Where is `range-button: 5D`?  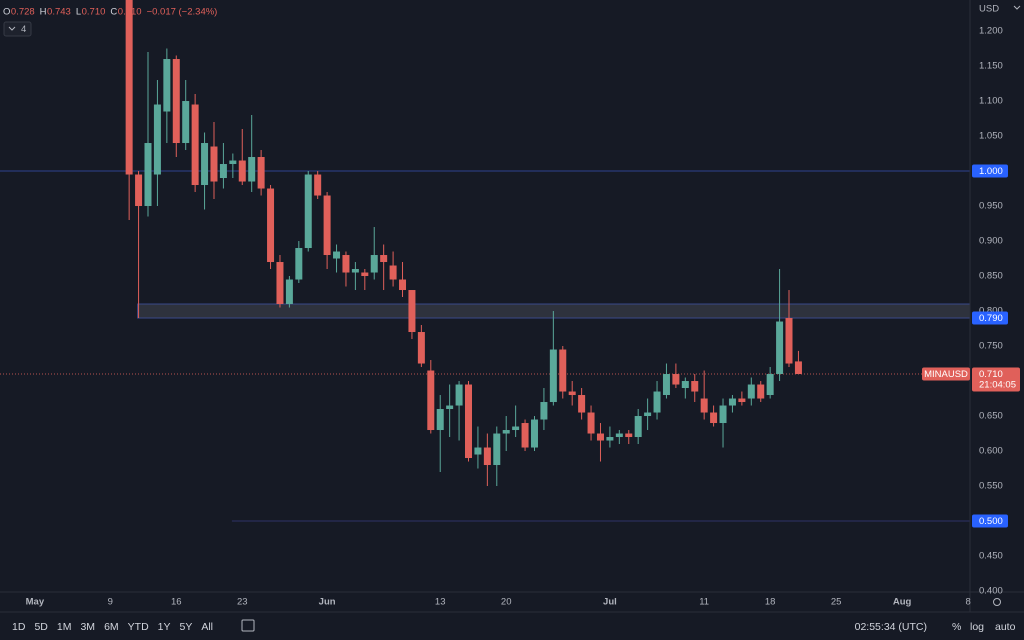 range-button: 5D is located at coordinates (41, 627).